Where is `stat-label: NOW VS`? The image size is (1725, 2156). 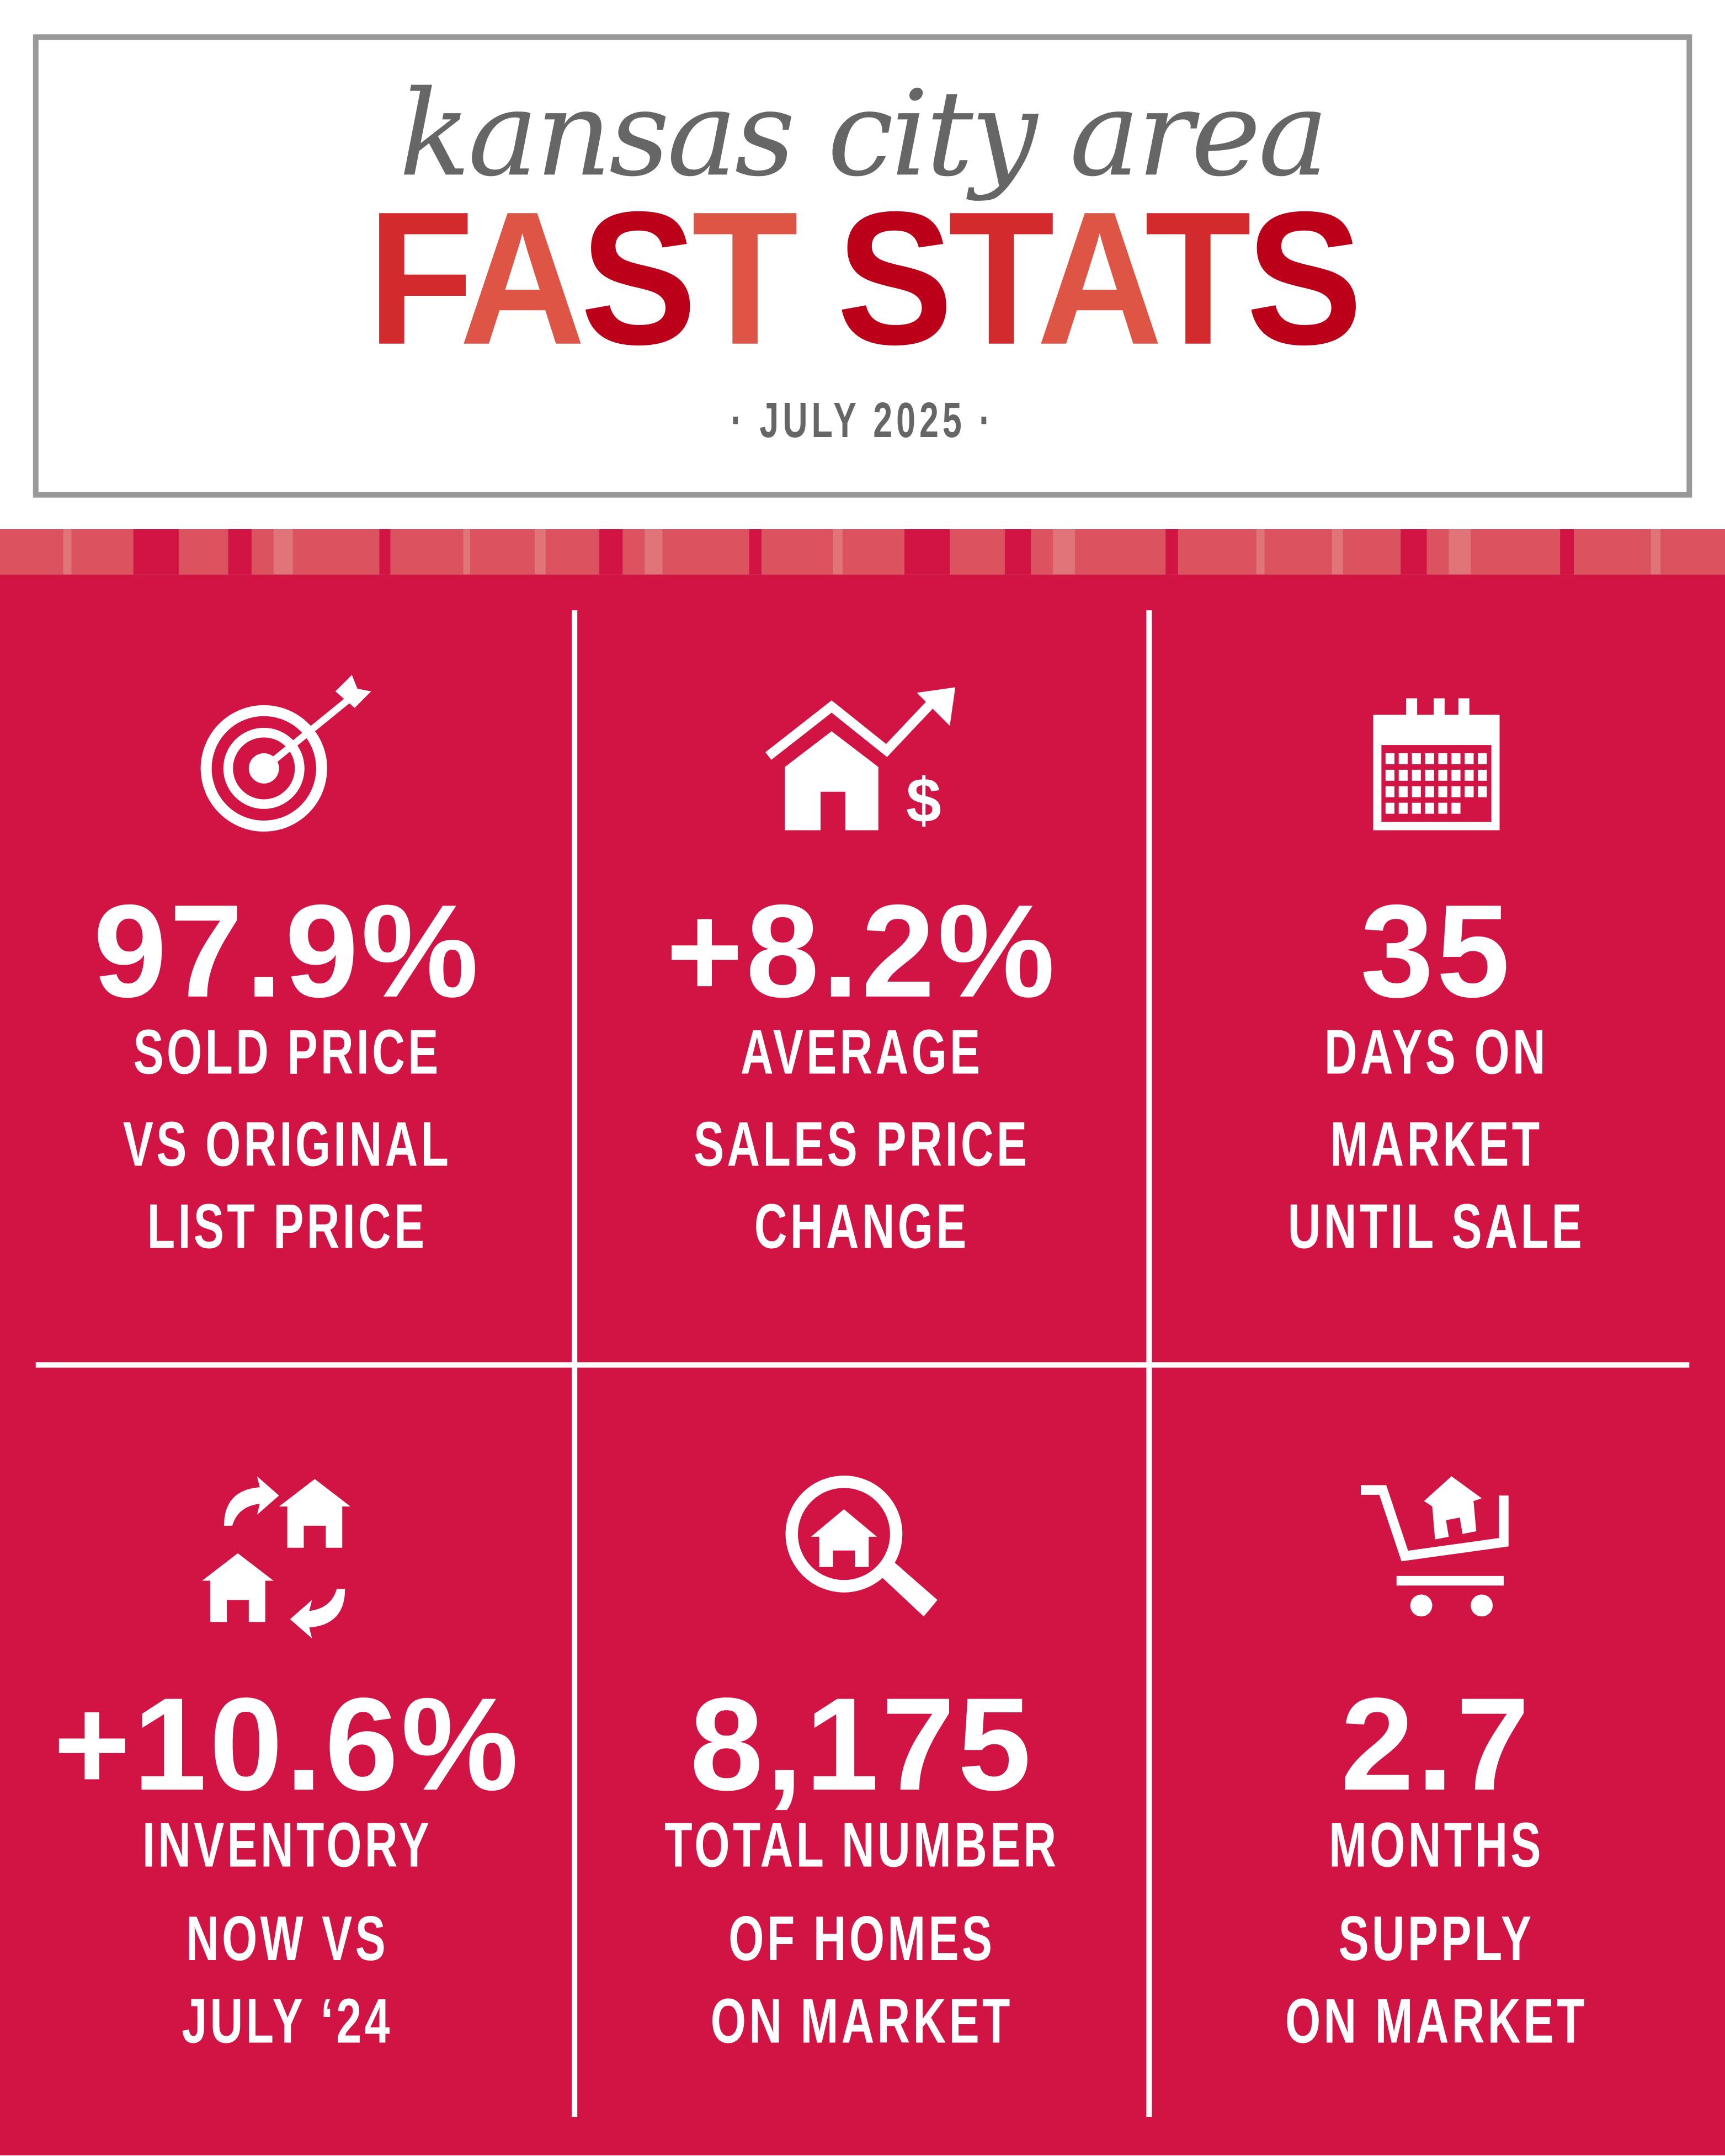
stat-label: NOW VS is located at coordinates (287, 1938).